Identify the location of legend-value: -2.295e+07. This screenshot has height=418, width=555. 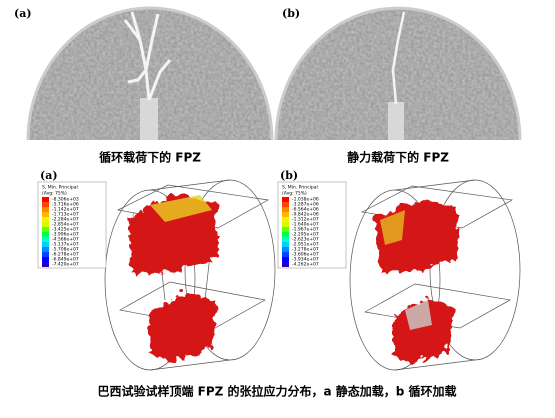
(305, 235).